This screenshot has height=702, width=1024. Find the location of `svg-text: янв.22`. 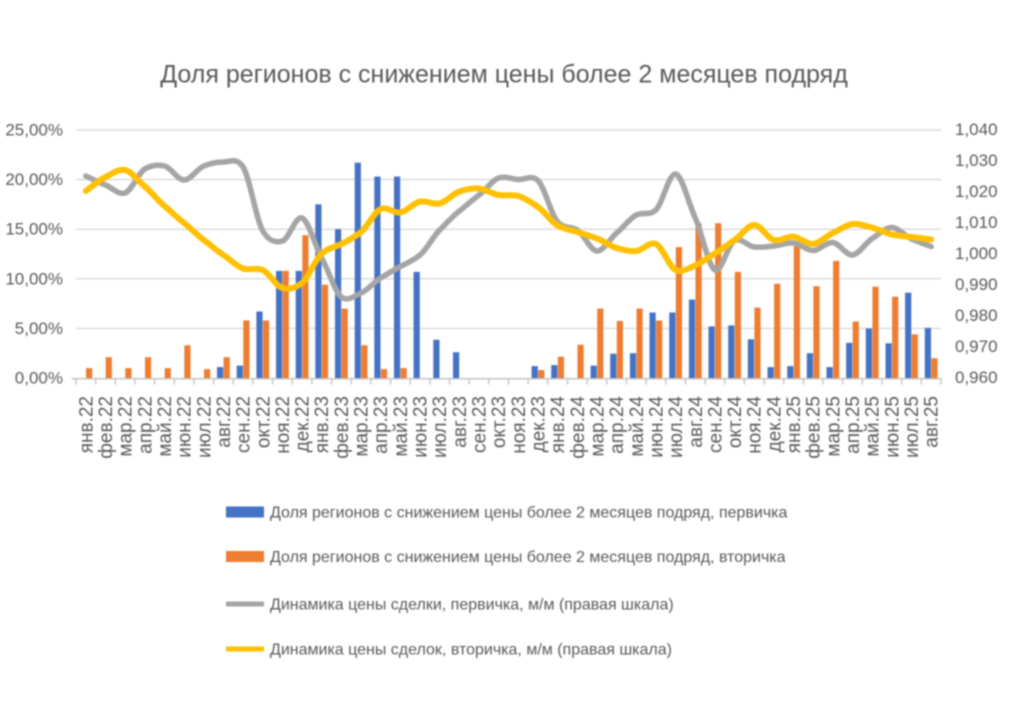

svg-text: янв.22 is located at coordinates (86, 424).